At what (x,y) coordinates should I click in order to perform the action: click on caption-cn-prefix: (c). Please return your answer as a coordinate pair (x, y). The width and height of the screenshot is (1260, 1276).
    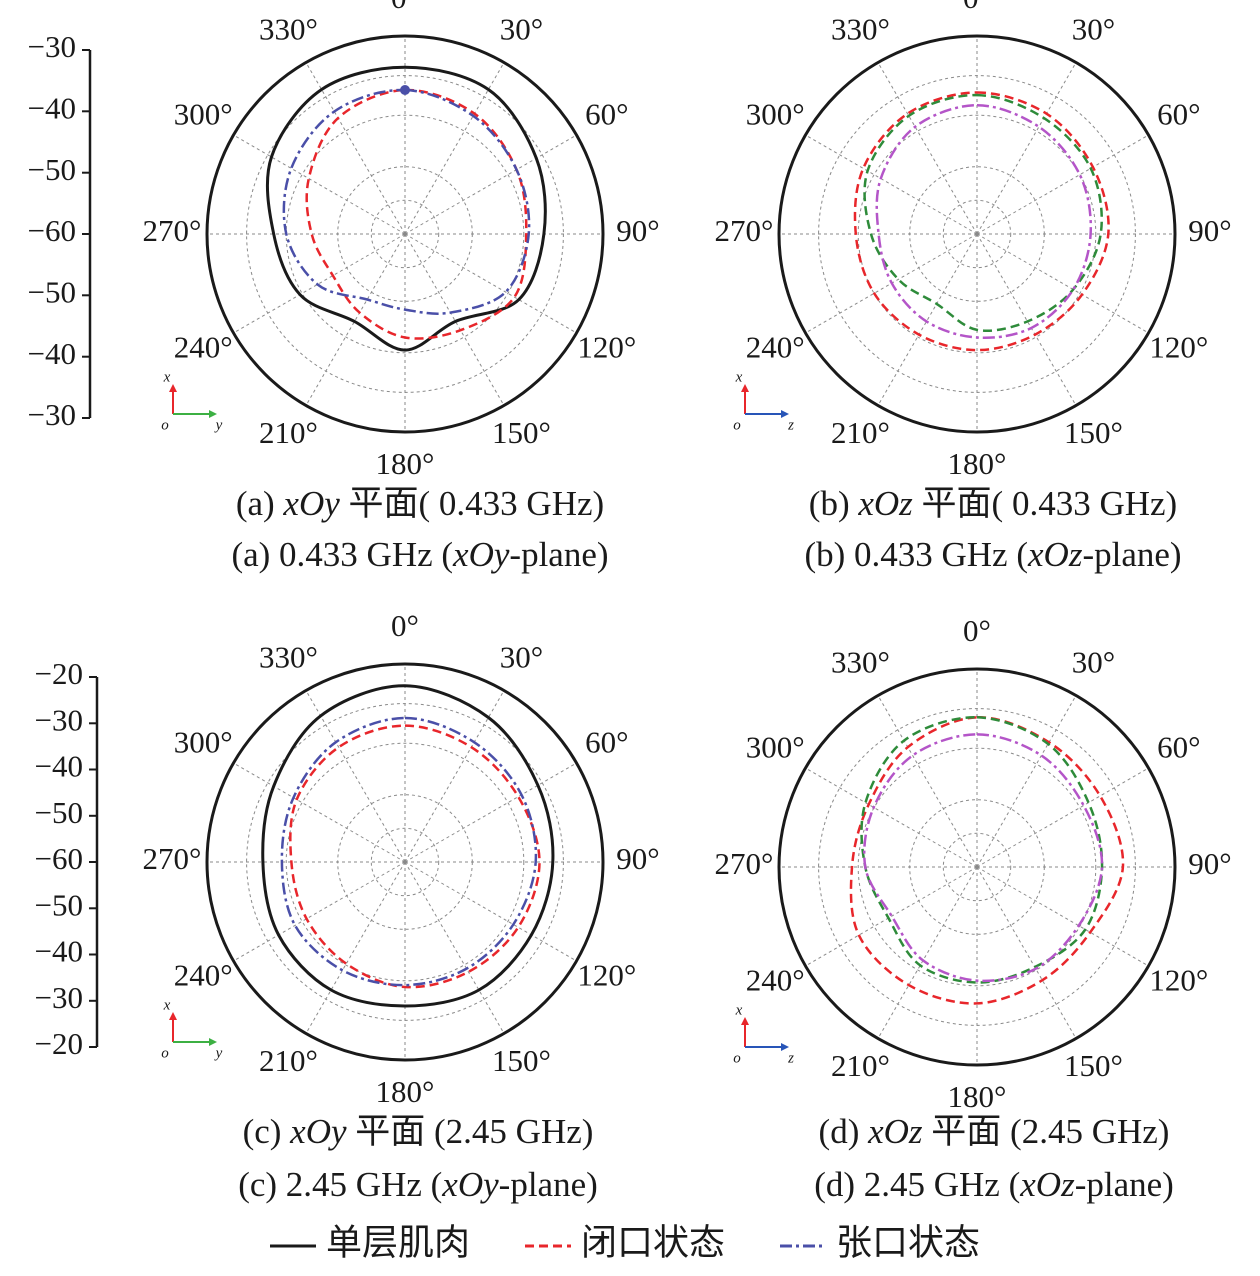
    Looking at the image, I should click on (267, 1131).